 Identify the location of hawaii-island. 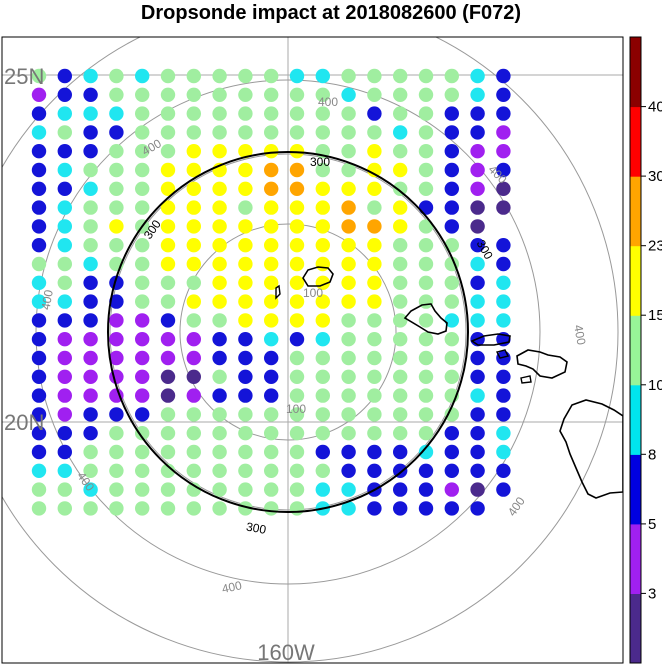
(591, 449).